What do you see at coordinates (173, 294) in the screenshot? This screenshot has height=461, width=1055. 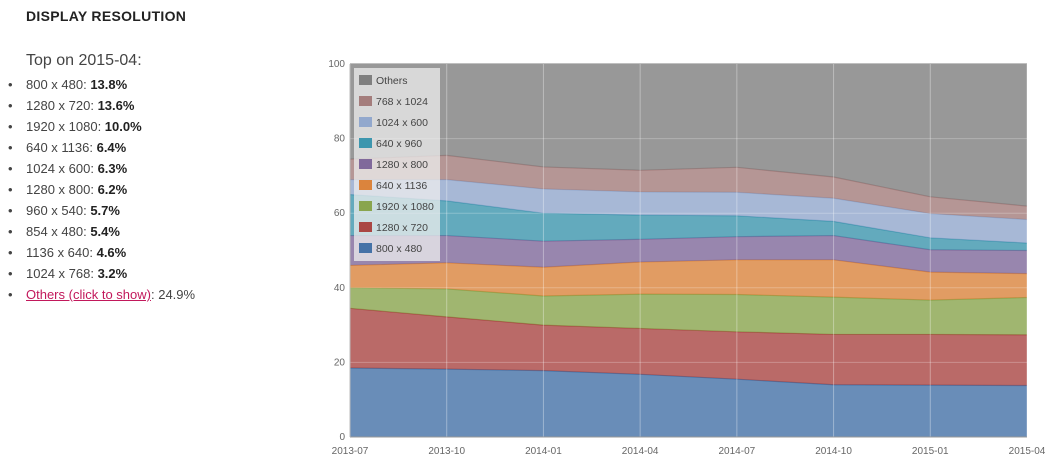 I see `others-value: : 24.9%` at bounding box center [173, 294].